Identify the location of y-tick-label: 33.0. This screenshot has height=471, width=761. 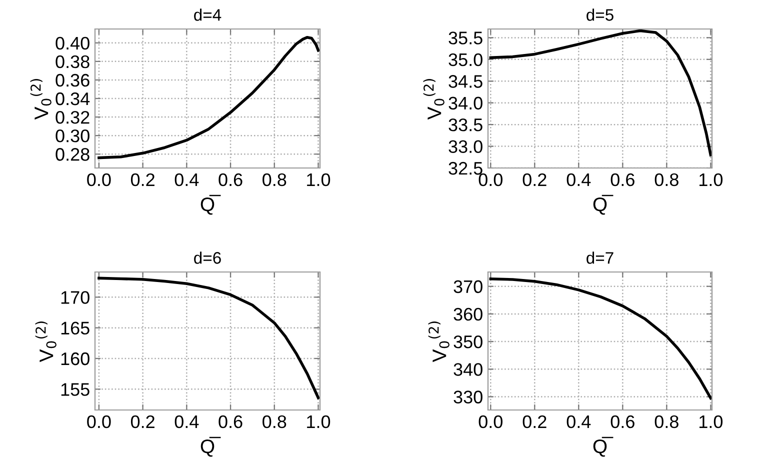
(465, 146).